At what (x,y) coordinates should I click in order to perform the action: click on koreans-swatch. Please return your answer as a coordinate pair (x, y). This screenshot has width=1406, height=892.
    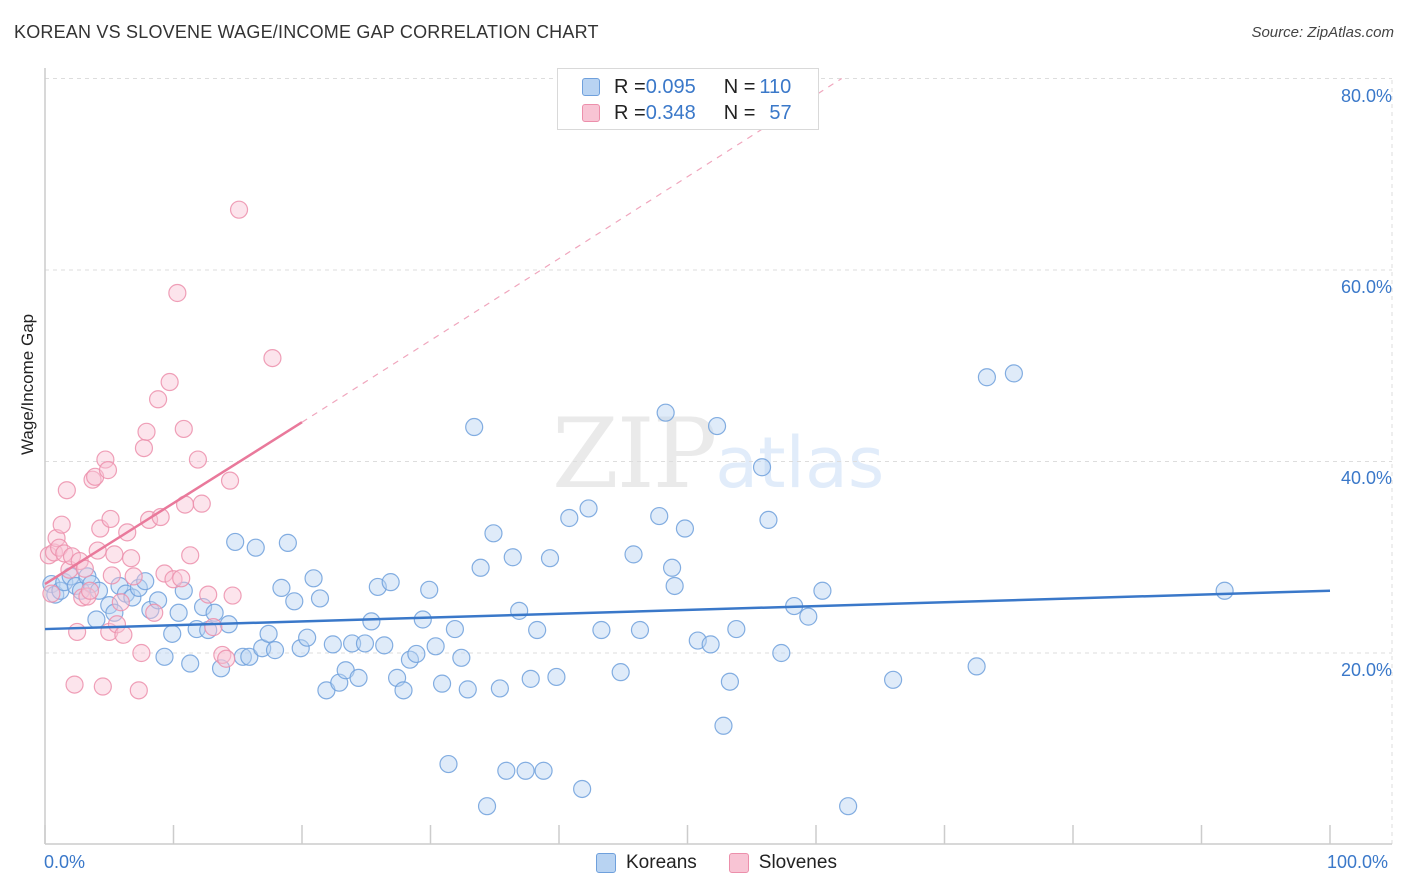
    Looking at the image, I should click on (591, 87).